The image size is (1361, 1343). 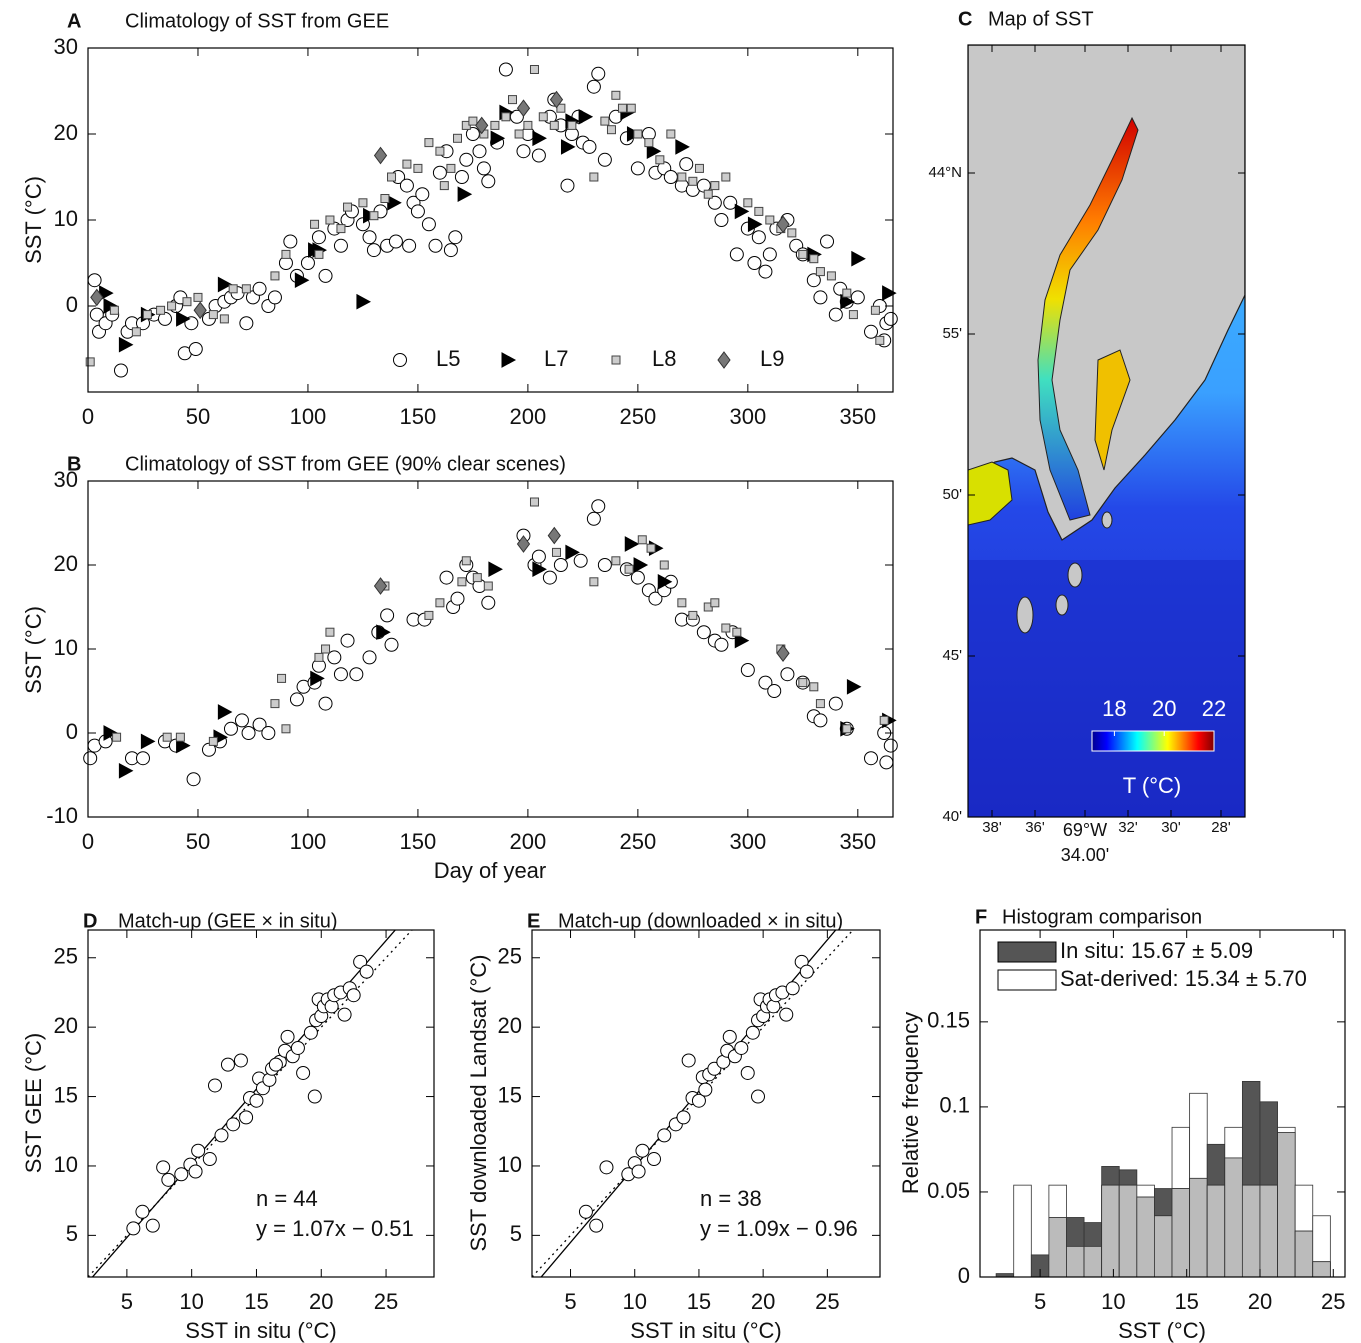 What do you see at coordinates (418, 841) in the screenshot?
I see `x-tick-label: 150` at bounding box center [418, 841].